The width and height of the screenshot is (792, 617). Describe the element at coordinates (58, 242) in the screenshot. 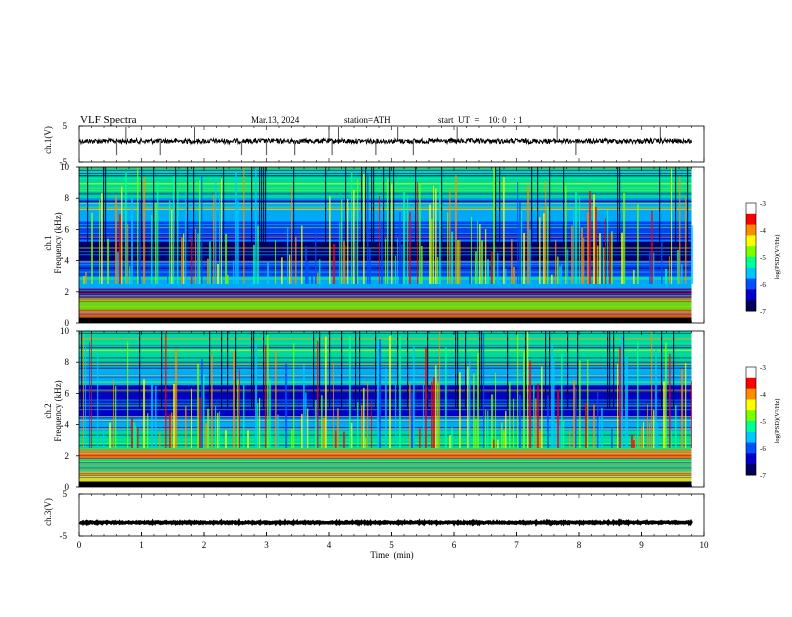

I see `ch1-frequency-ylabel: Frequency (kHz)` at that location.